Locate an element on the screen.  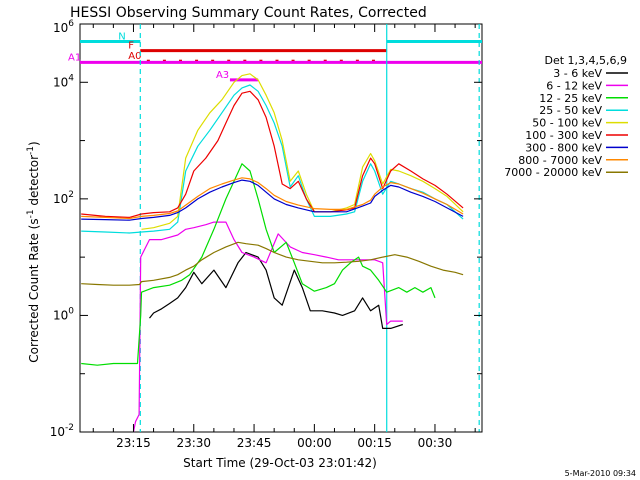
x-tick-label: 00:00 is located at coordinates (314, 443).